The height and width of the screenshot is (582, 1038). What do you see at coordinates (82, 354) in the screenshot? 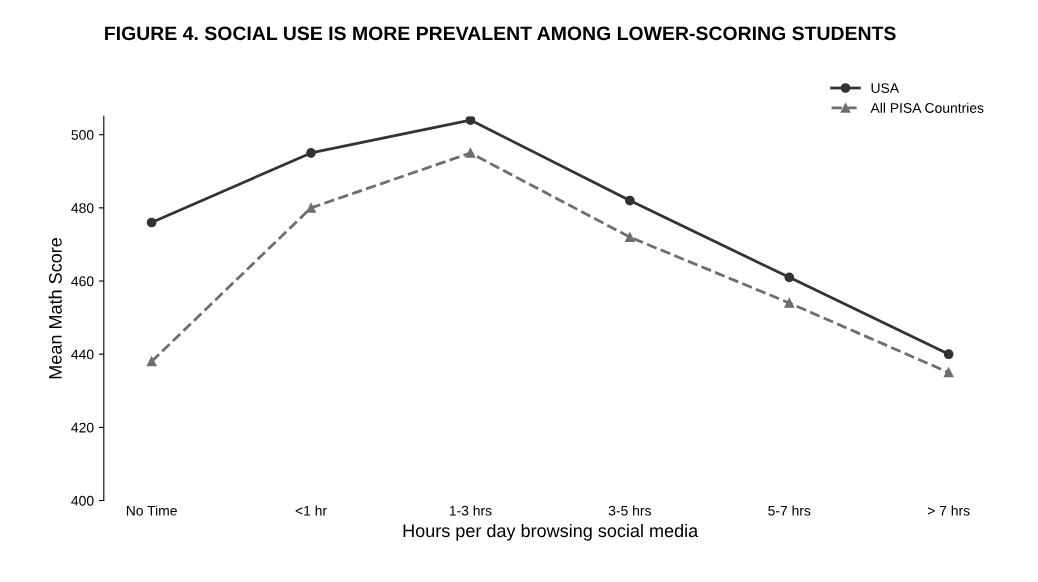
I see `y-tick-label: 440` at bounding box center [82, 354].